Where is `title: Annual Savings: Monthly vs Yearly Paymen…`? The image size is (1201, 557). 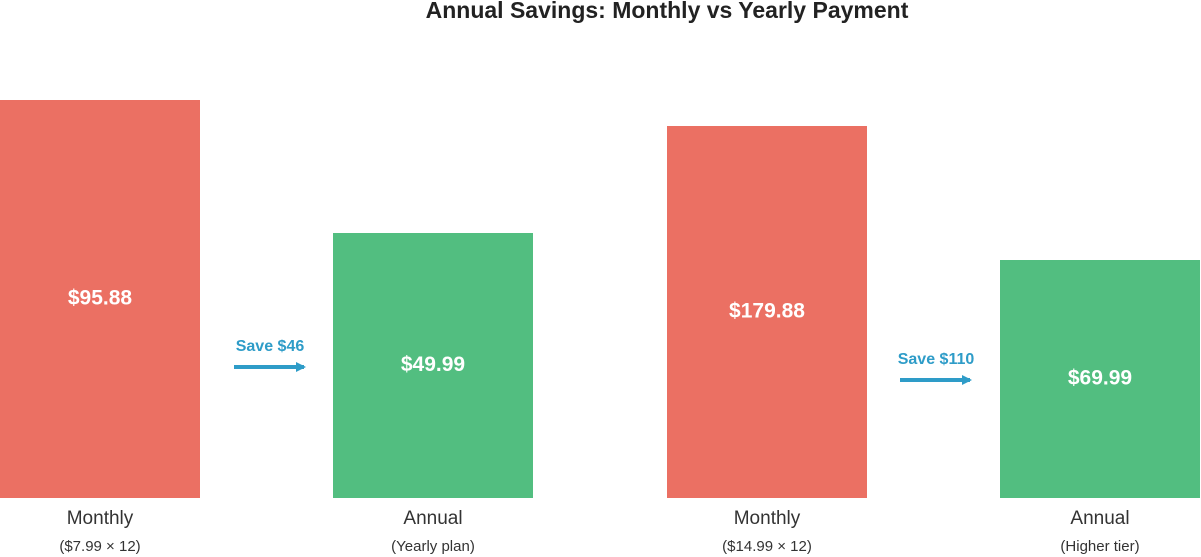 title: Annual Savings: Monthly vs Yearly Paymen… is located at coordinates (667, 11).